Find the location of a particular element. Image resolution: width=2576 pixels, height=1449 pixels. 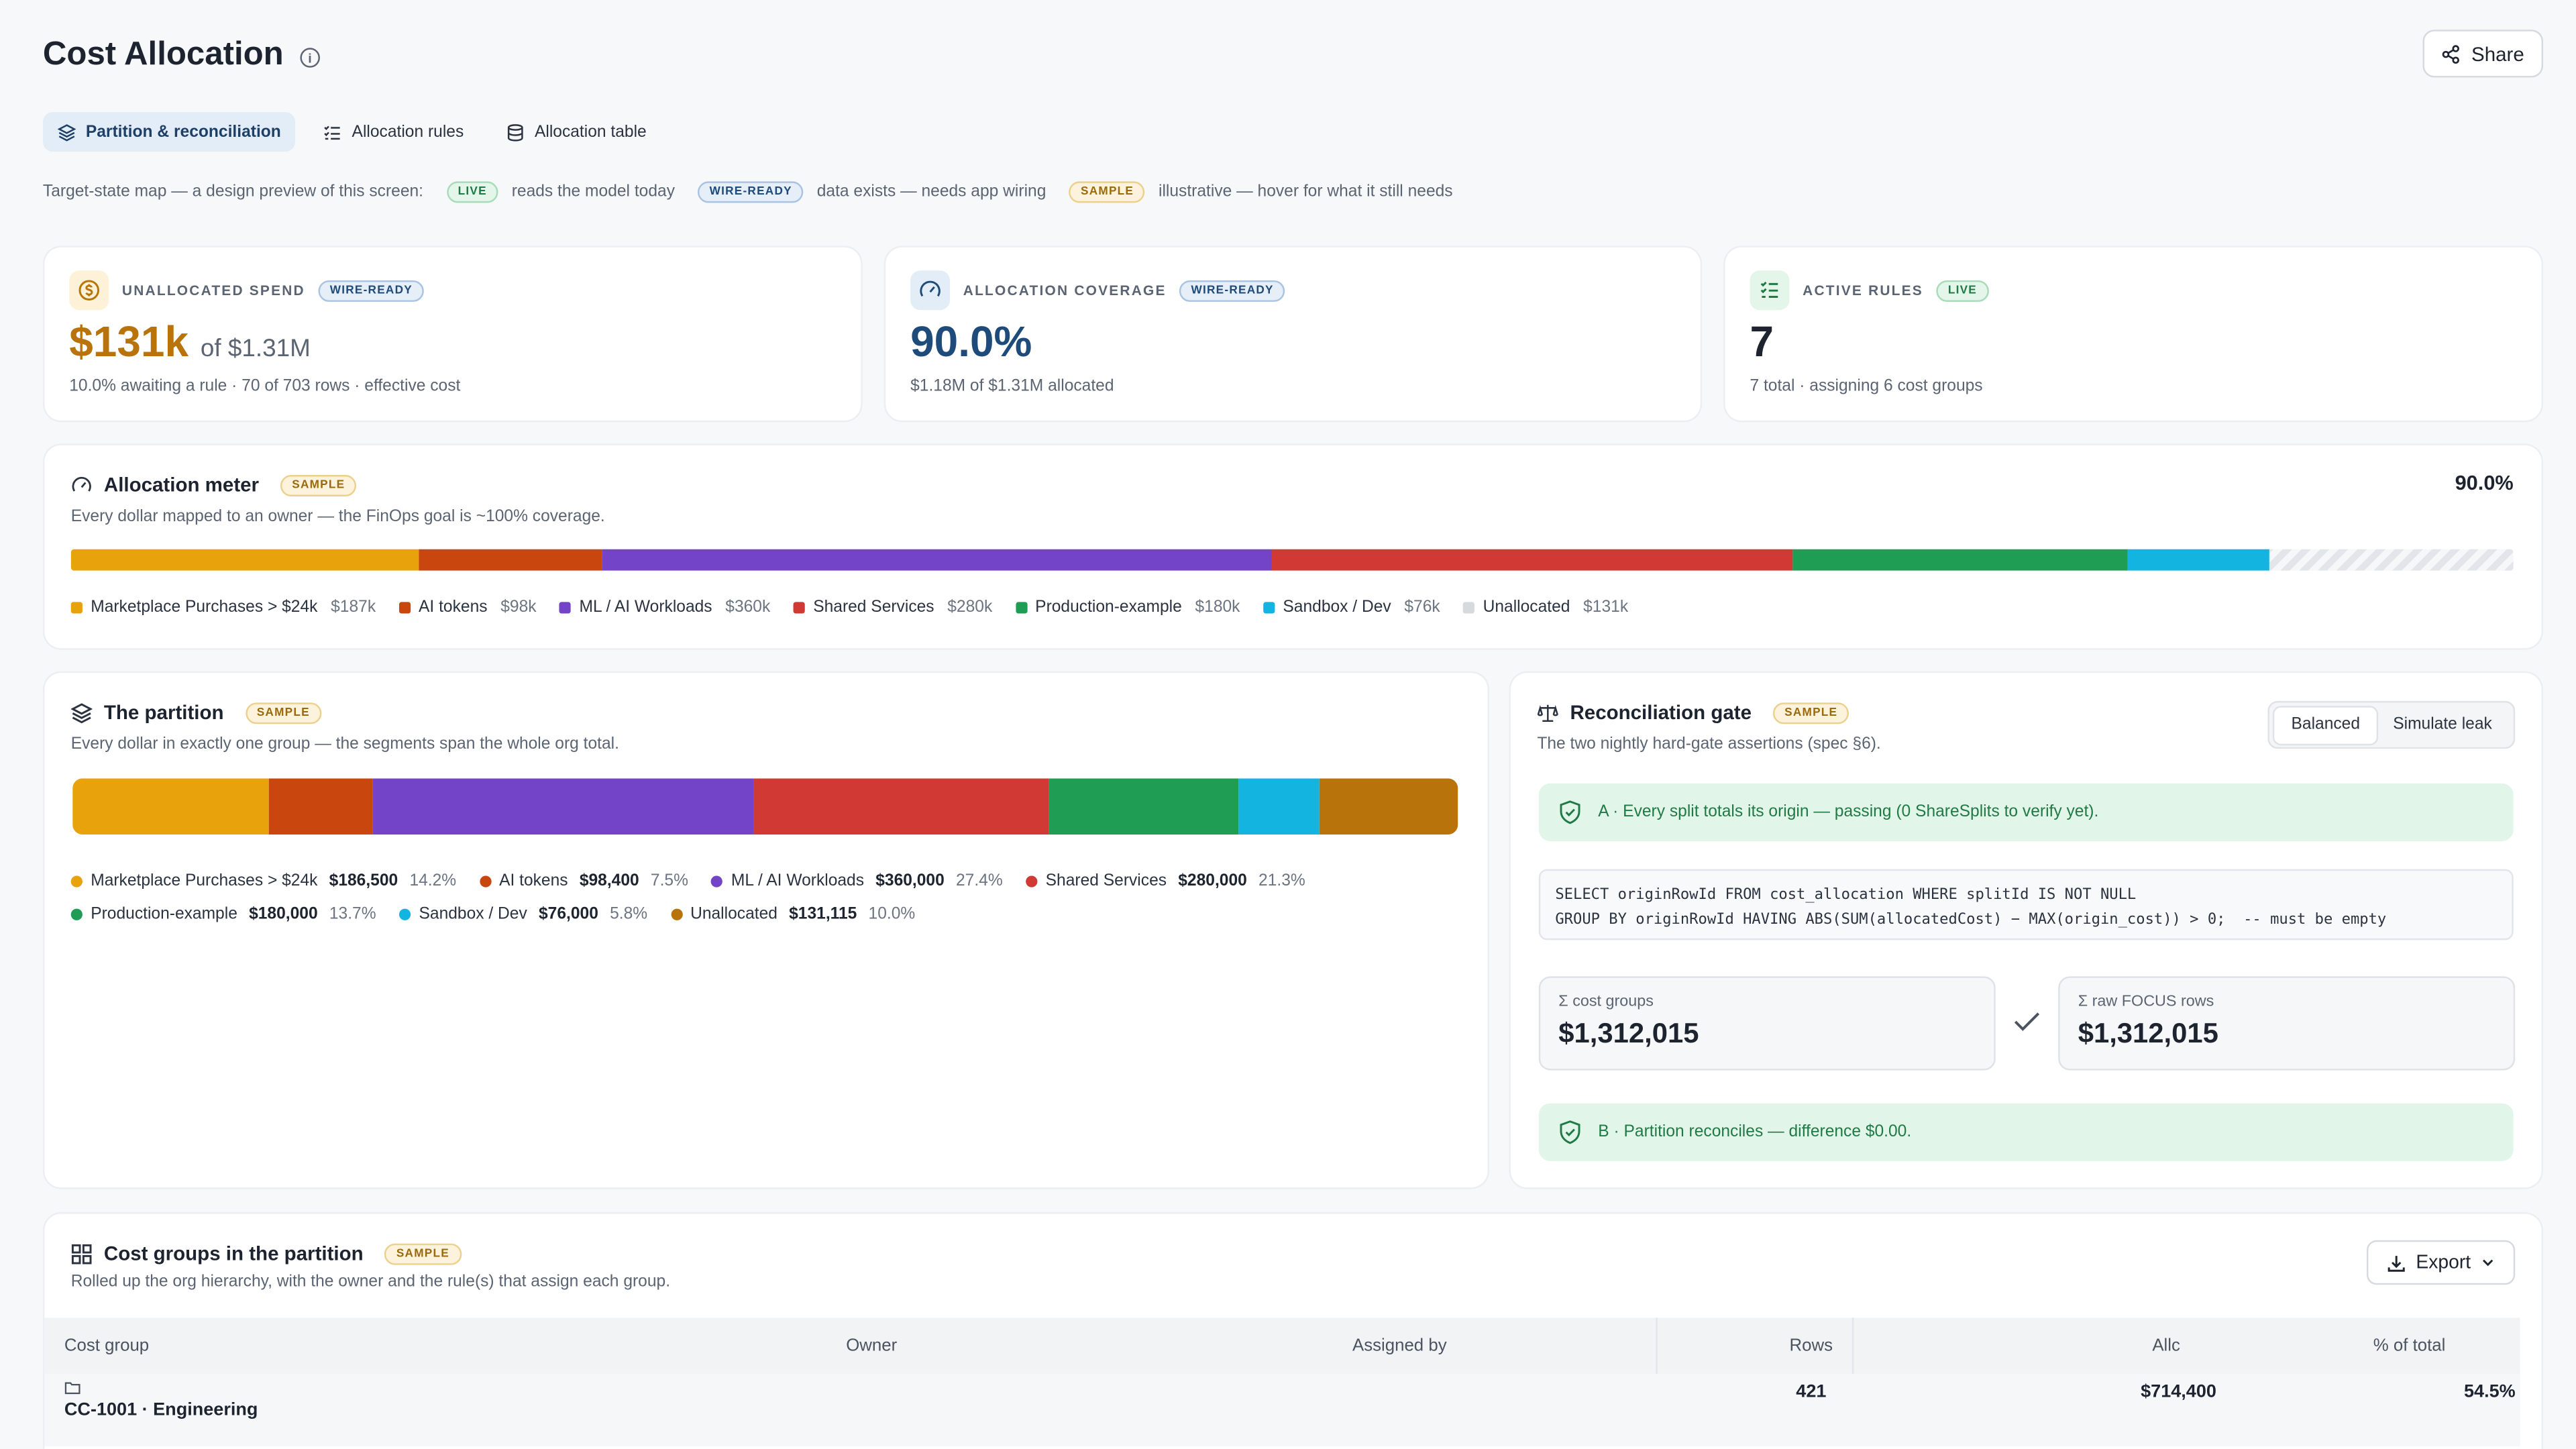

legend-item-marketplace-purchases-24k: Marketplace Purchases > $24k $187k is located at coordinates (223, 607).